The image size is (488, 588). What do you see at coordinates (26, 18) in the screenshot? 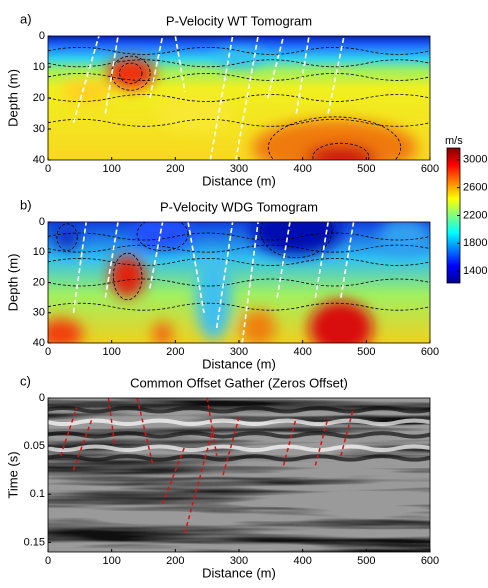
I see `panel-label: a)` at bounding box center [26, 18].